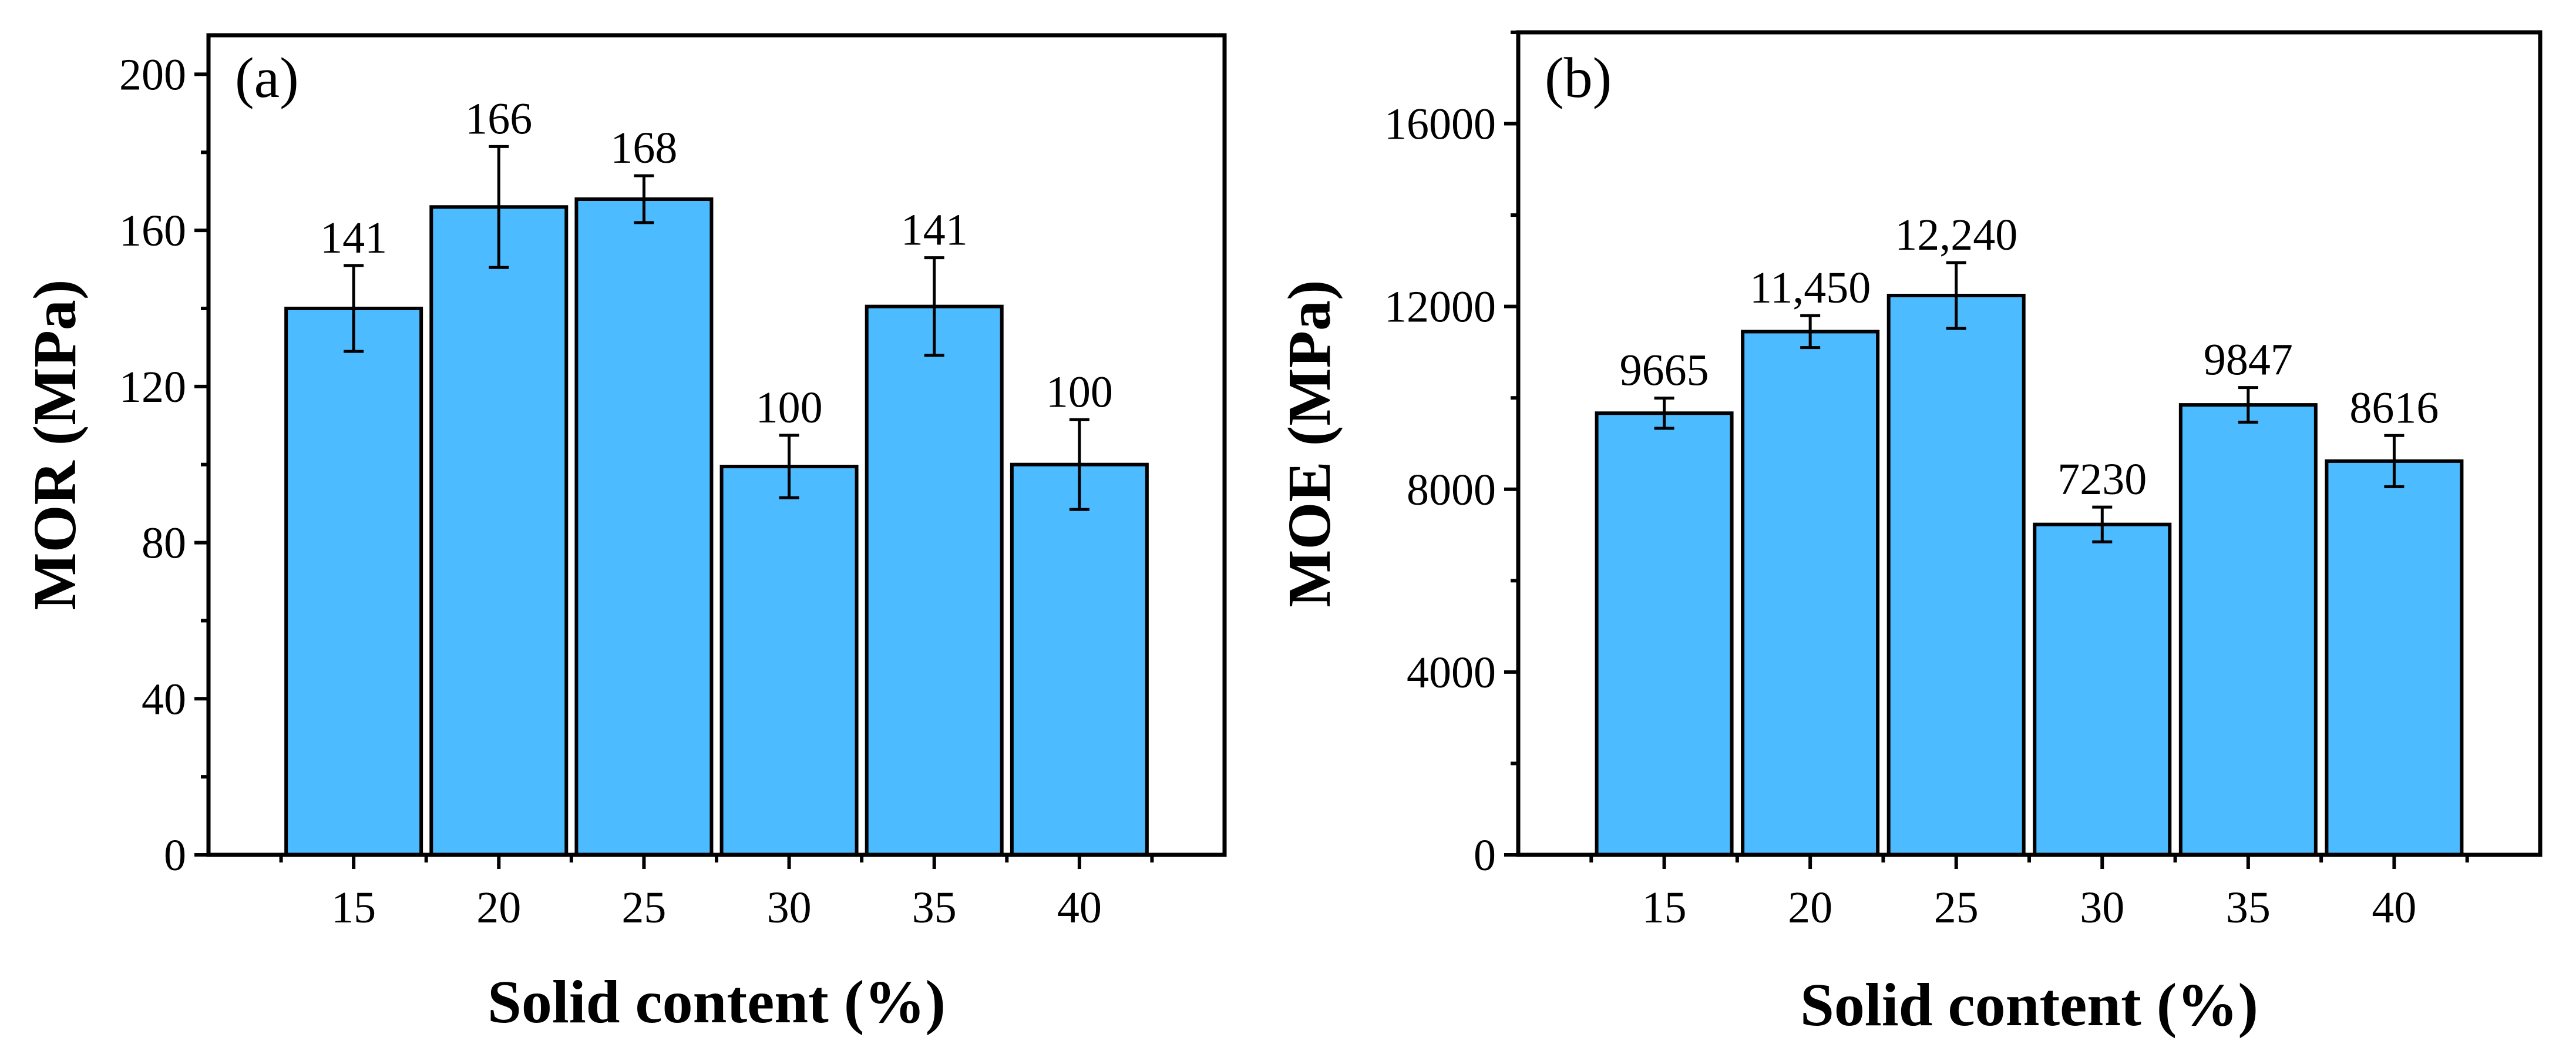  Describe the element at coordinates (153, 231) in the screenshot. I see `y-tick-label: 160` at that location.